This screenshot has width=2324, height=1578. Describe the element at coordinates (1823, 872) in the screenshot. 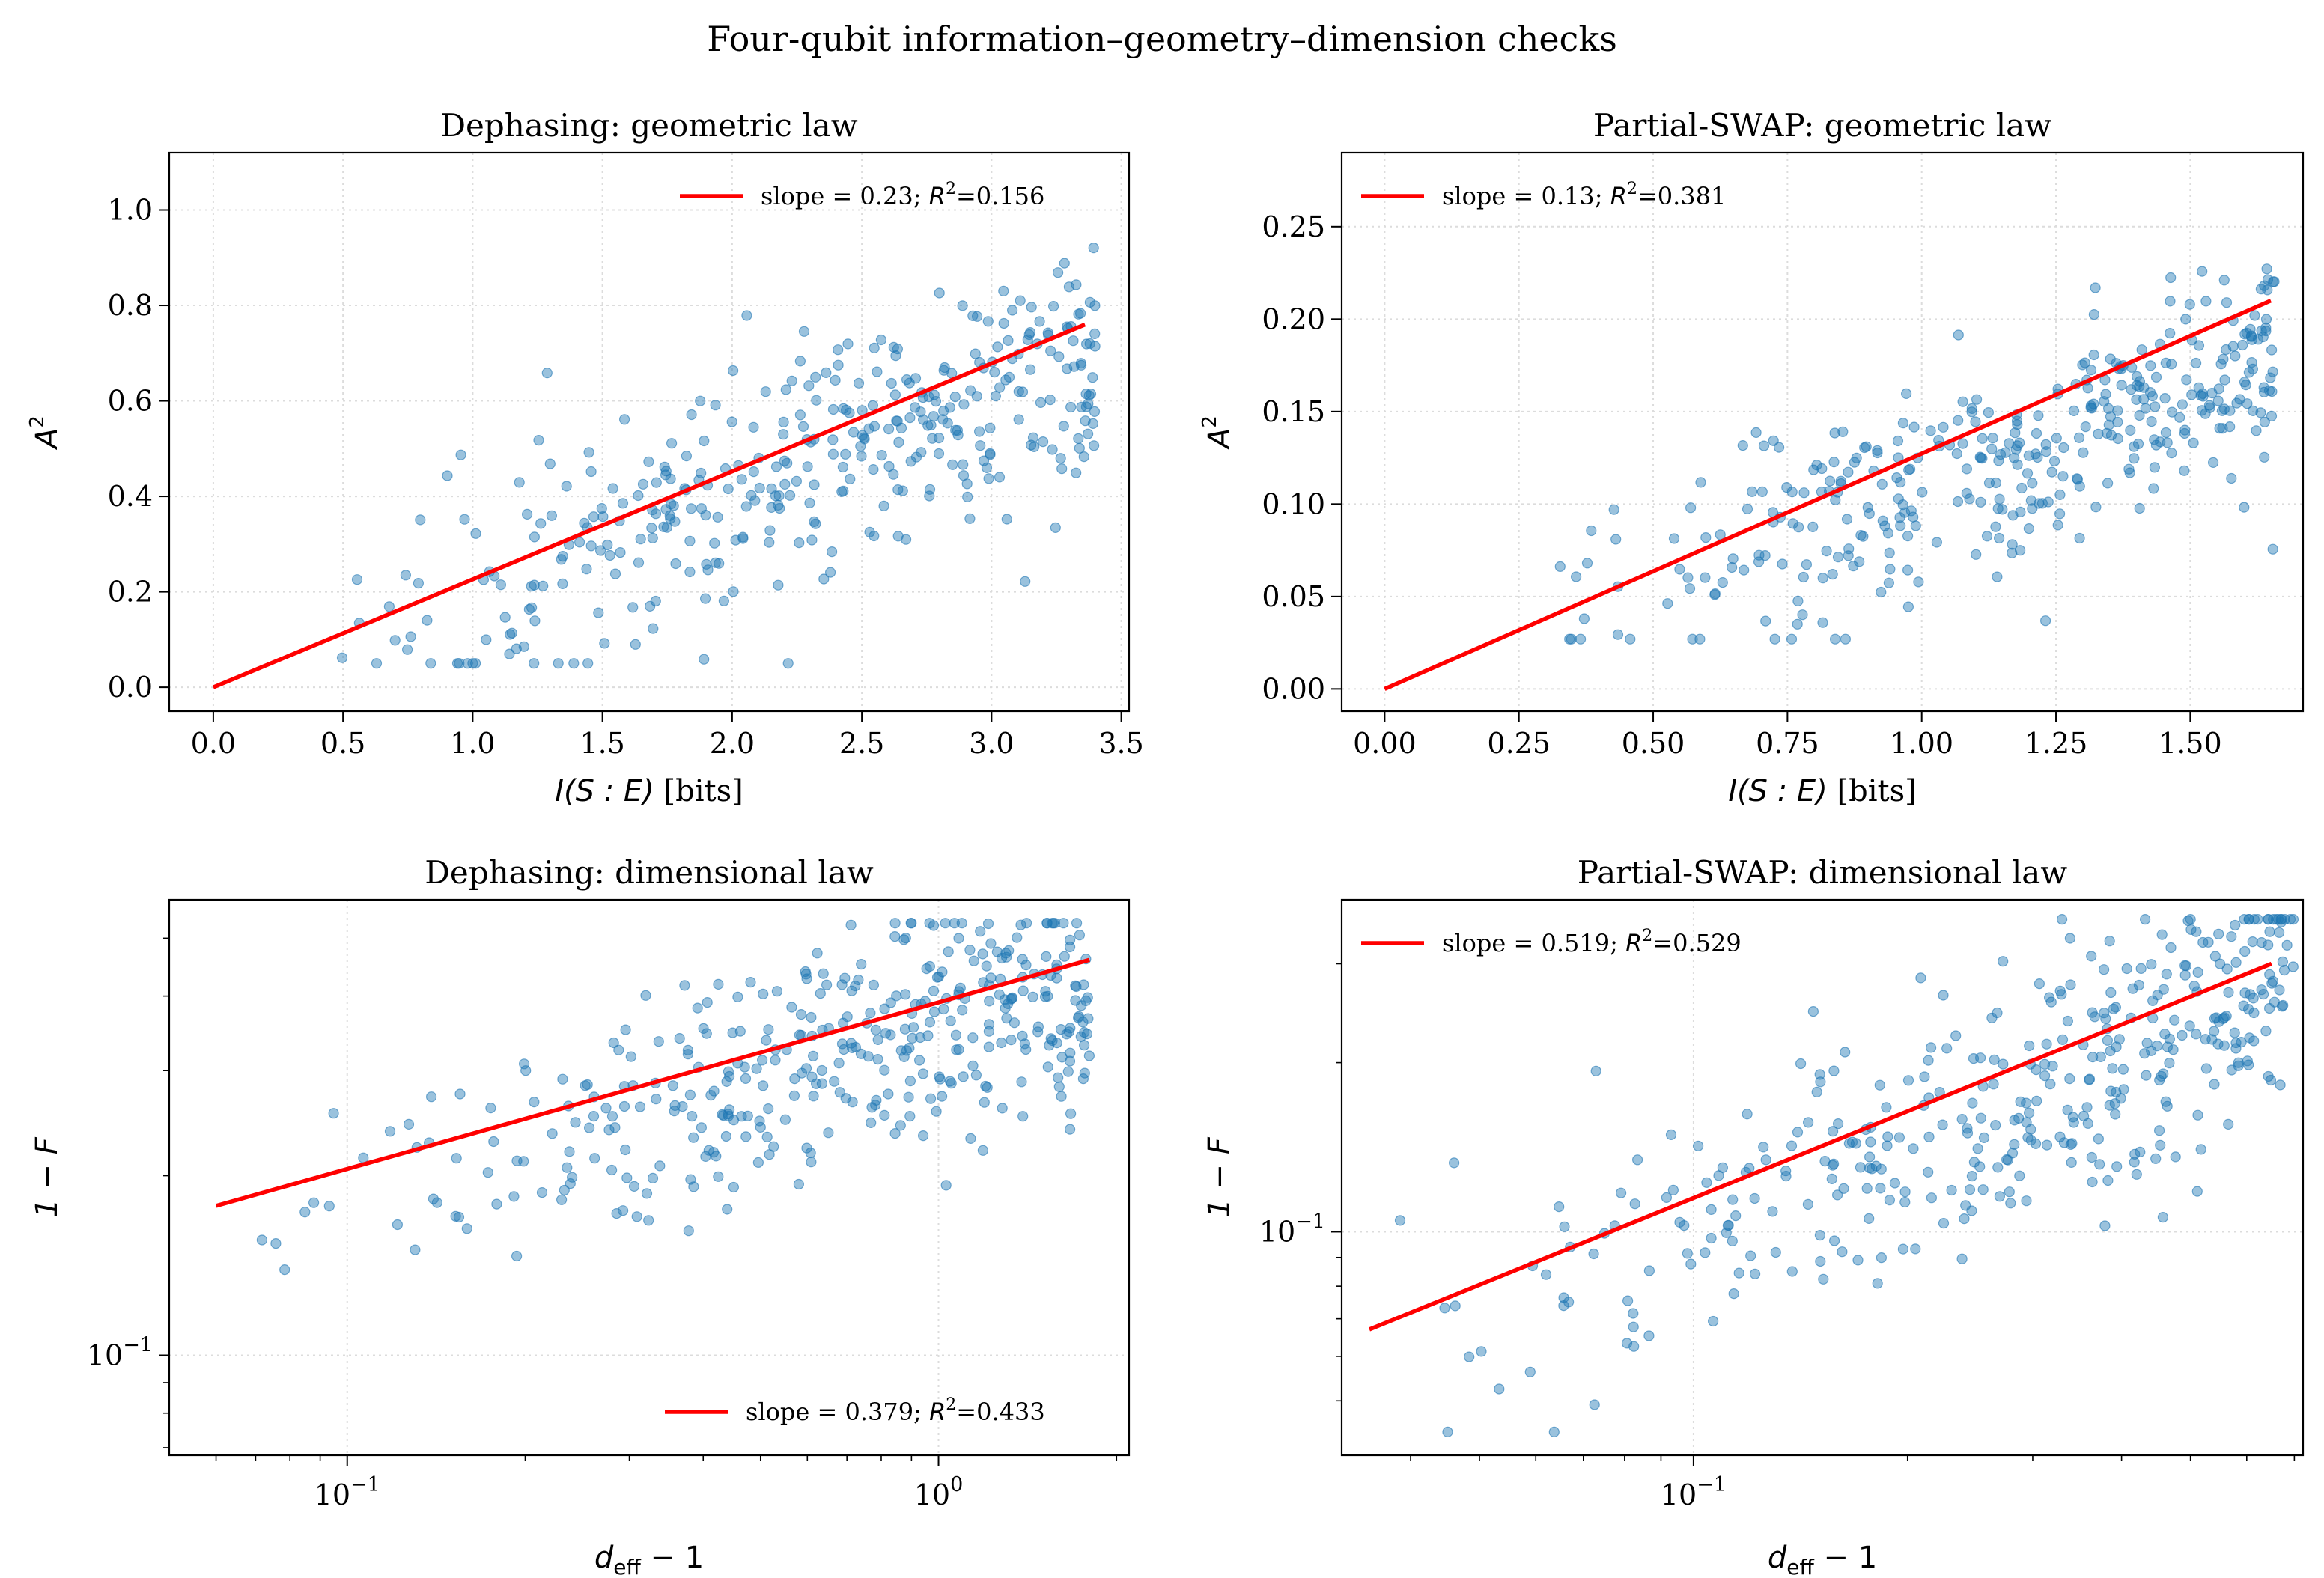

I see `panel-title: Partial-SWAP: dimensional law` at that location.